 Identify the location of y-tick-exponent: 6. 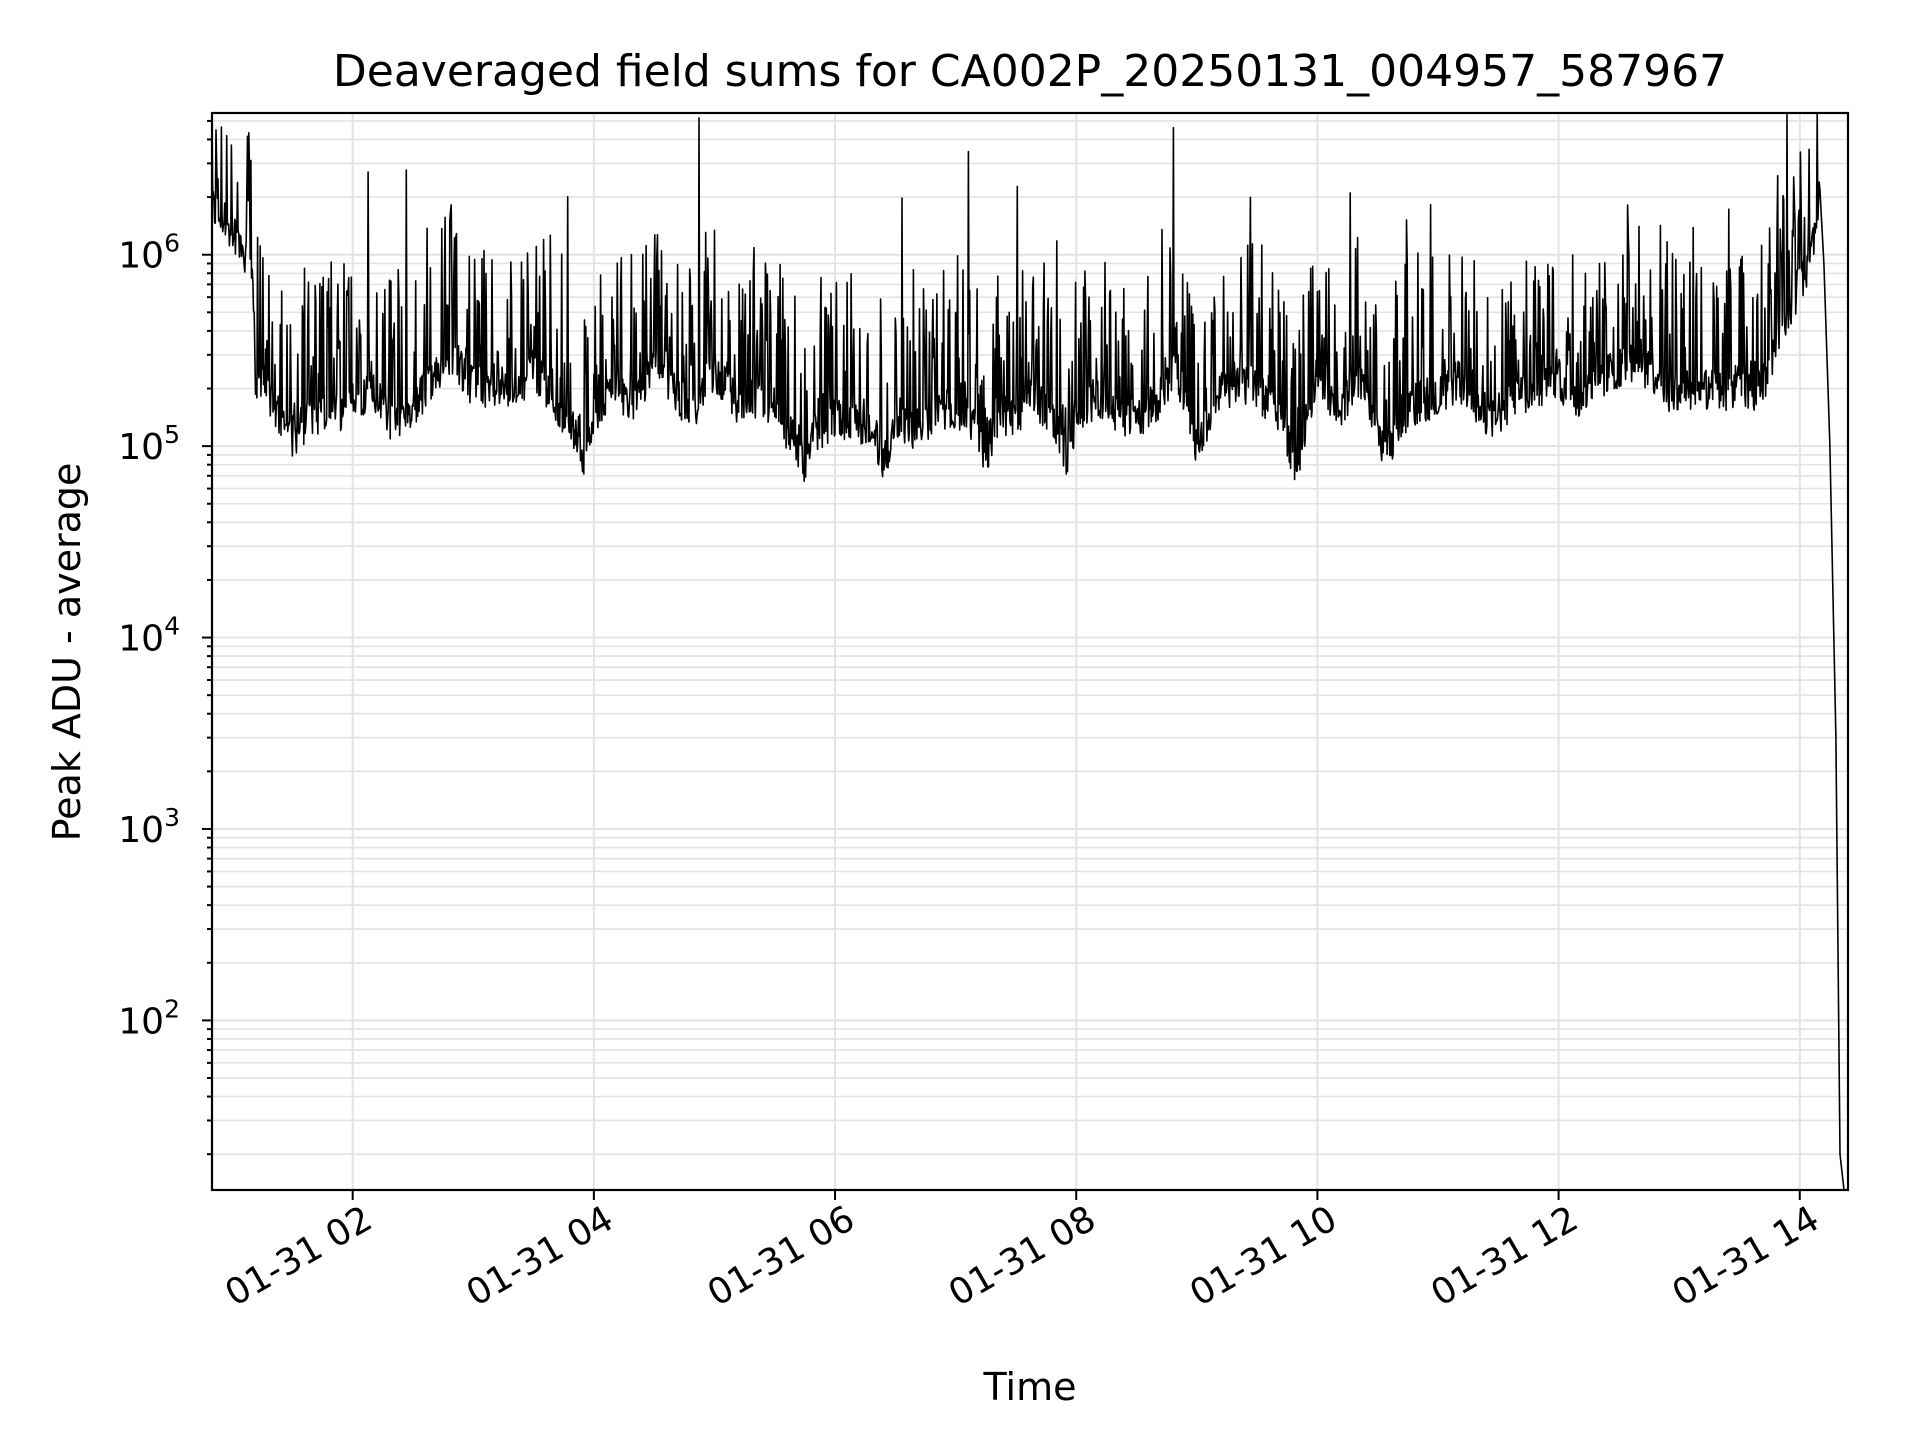
(172, 243).